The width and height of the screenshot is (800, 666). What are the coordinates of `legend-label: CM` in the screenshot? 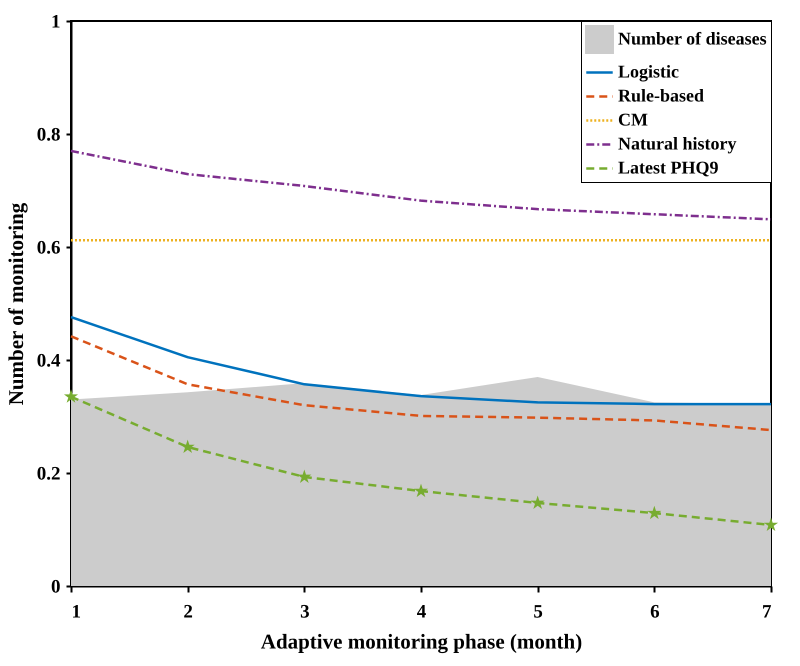 It's located at (633, 120).